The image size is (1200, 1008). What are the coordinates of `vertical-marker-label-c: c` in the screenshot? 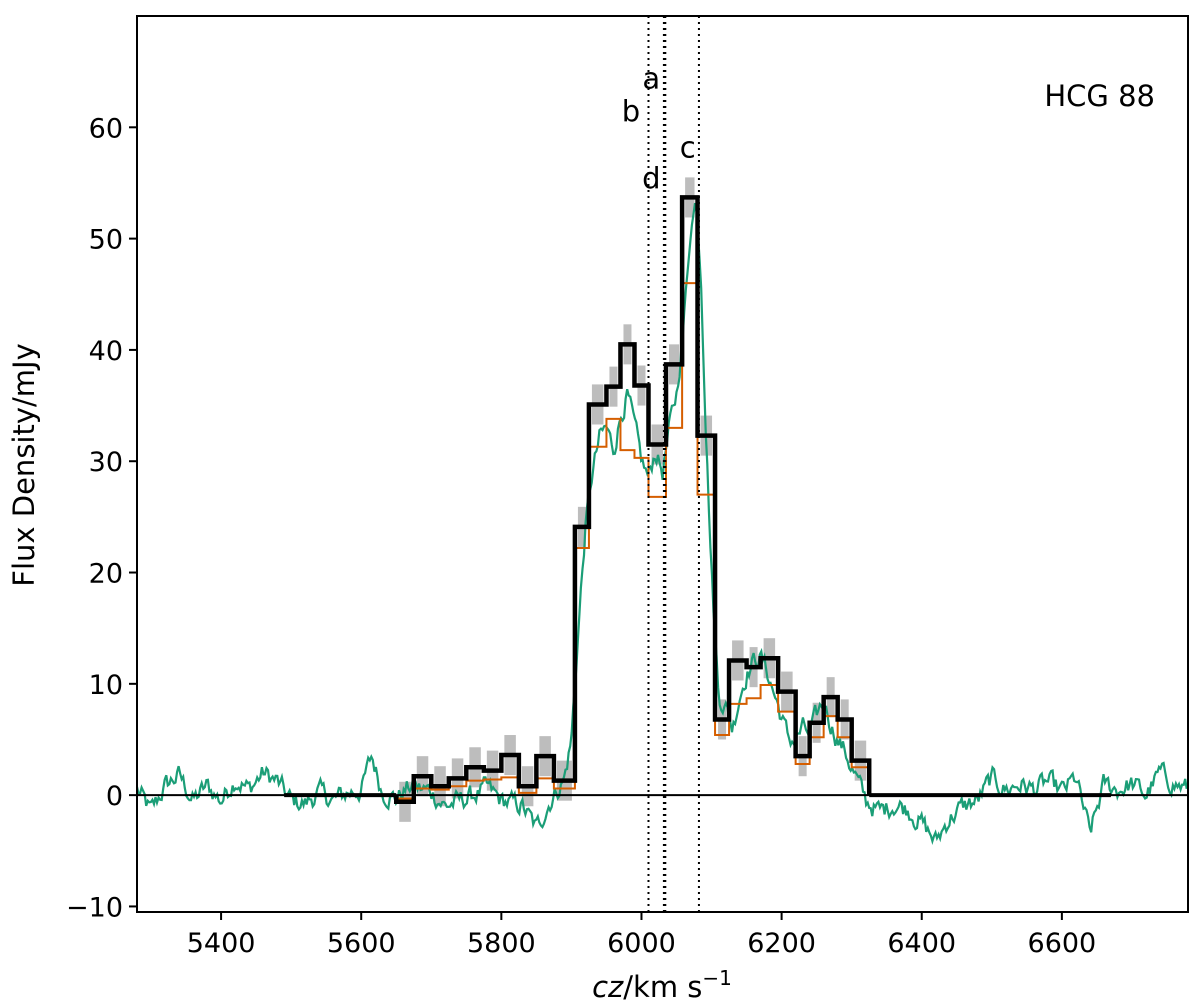 It's located at (688, 147).